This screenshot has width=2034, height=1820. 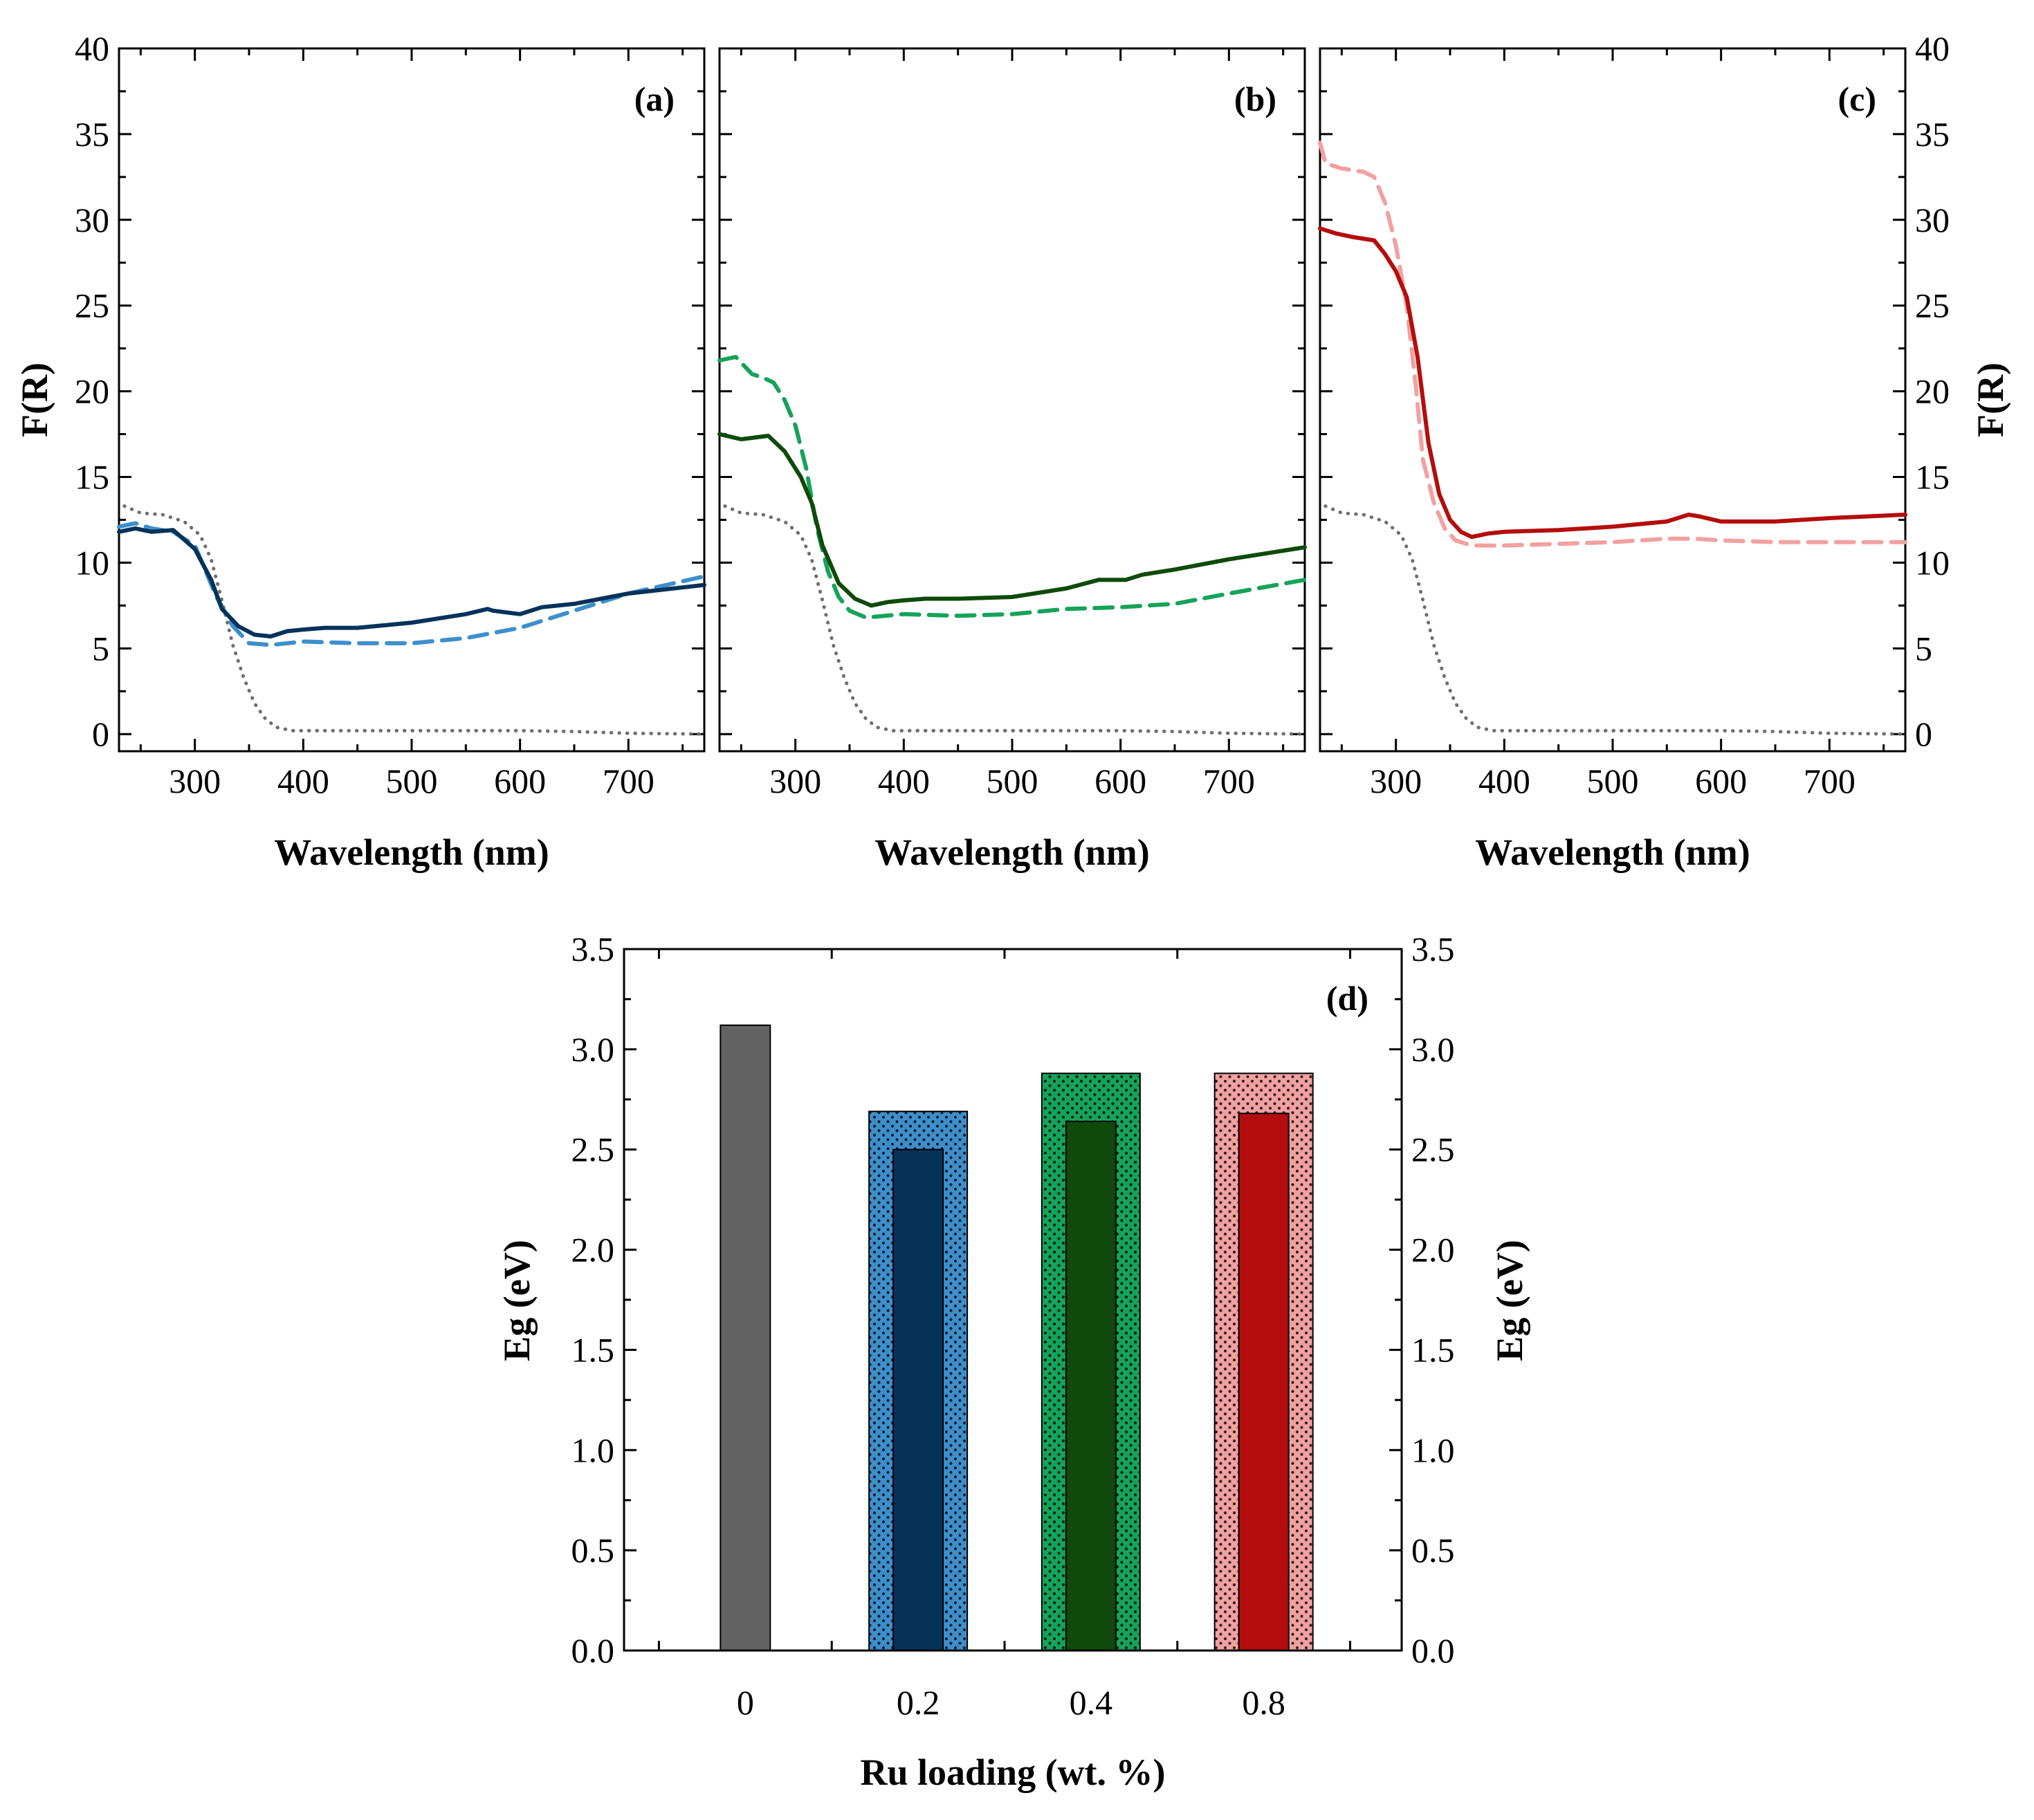 What do you see at coordinates (1612, 852) in the screenshot?
I see `panel-c-x-axis-title: Wavelength (nm)` at bounding box center [1612, 852].